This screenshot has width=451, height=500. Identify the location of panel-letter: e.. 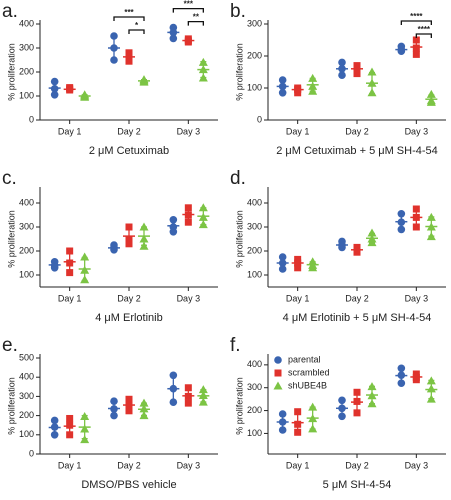
(10, 345).